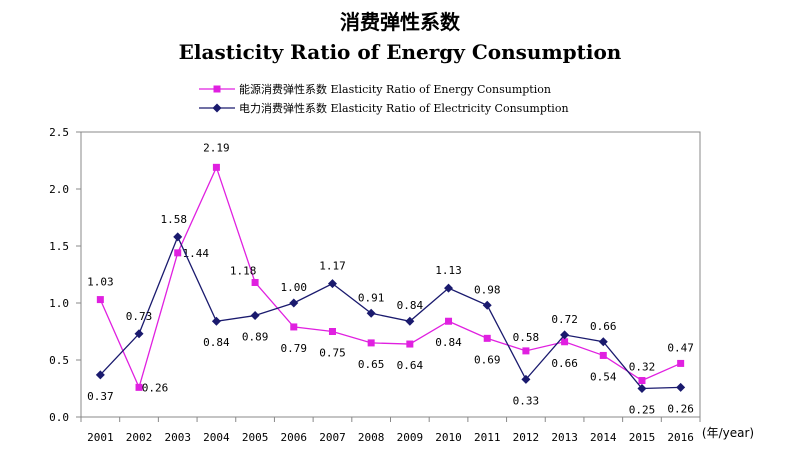 Image resolution: width=800 pixels, height=459 pixels. Describe the element at coordinates (216, 147) in the screenshot. I see `data-label: 2.19` at that location.